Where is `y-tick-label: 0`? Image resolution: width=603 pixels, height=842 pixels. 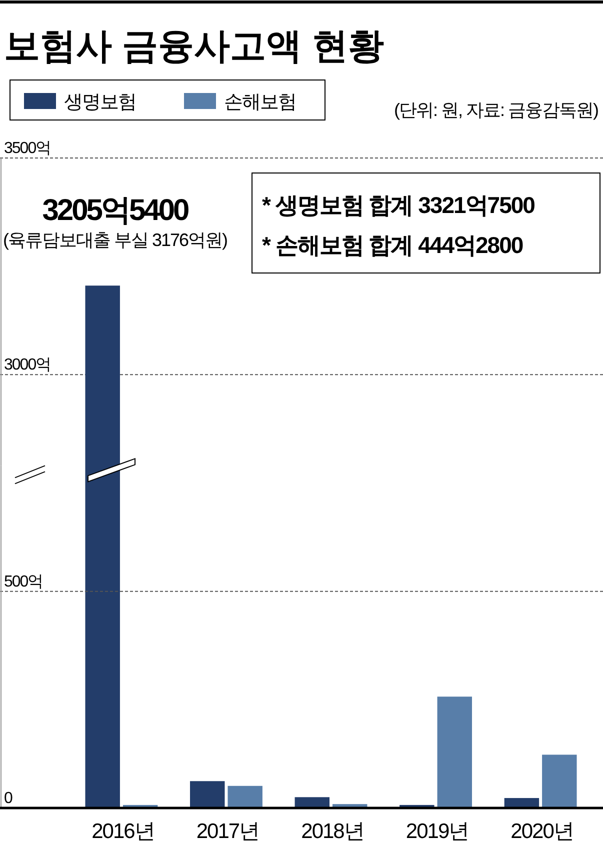
y-tick-label: 0 is located at coordinates (8, 798).